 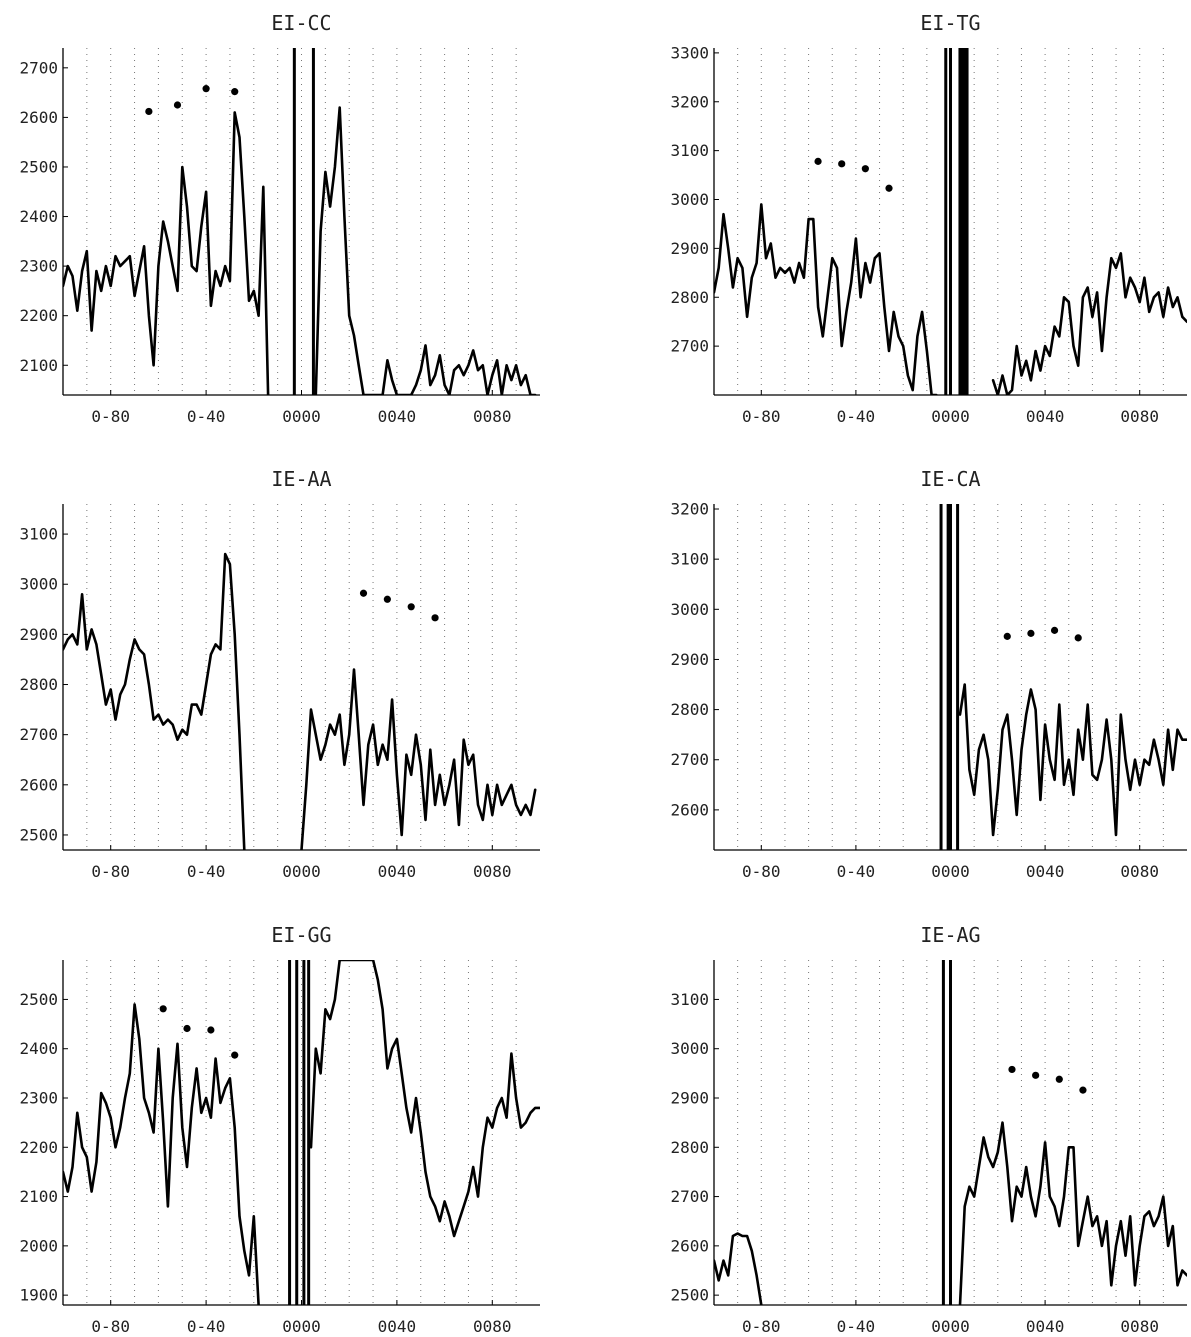 I want to click on y-tick-label: 2200, so click(x=38, y=315).